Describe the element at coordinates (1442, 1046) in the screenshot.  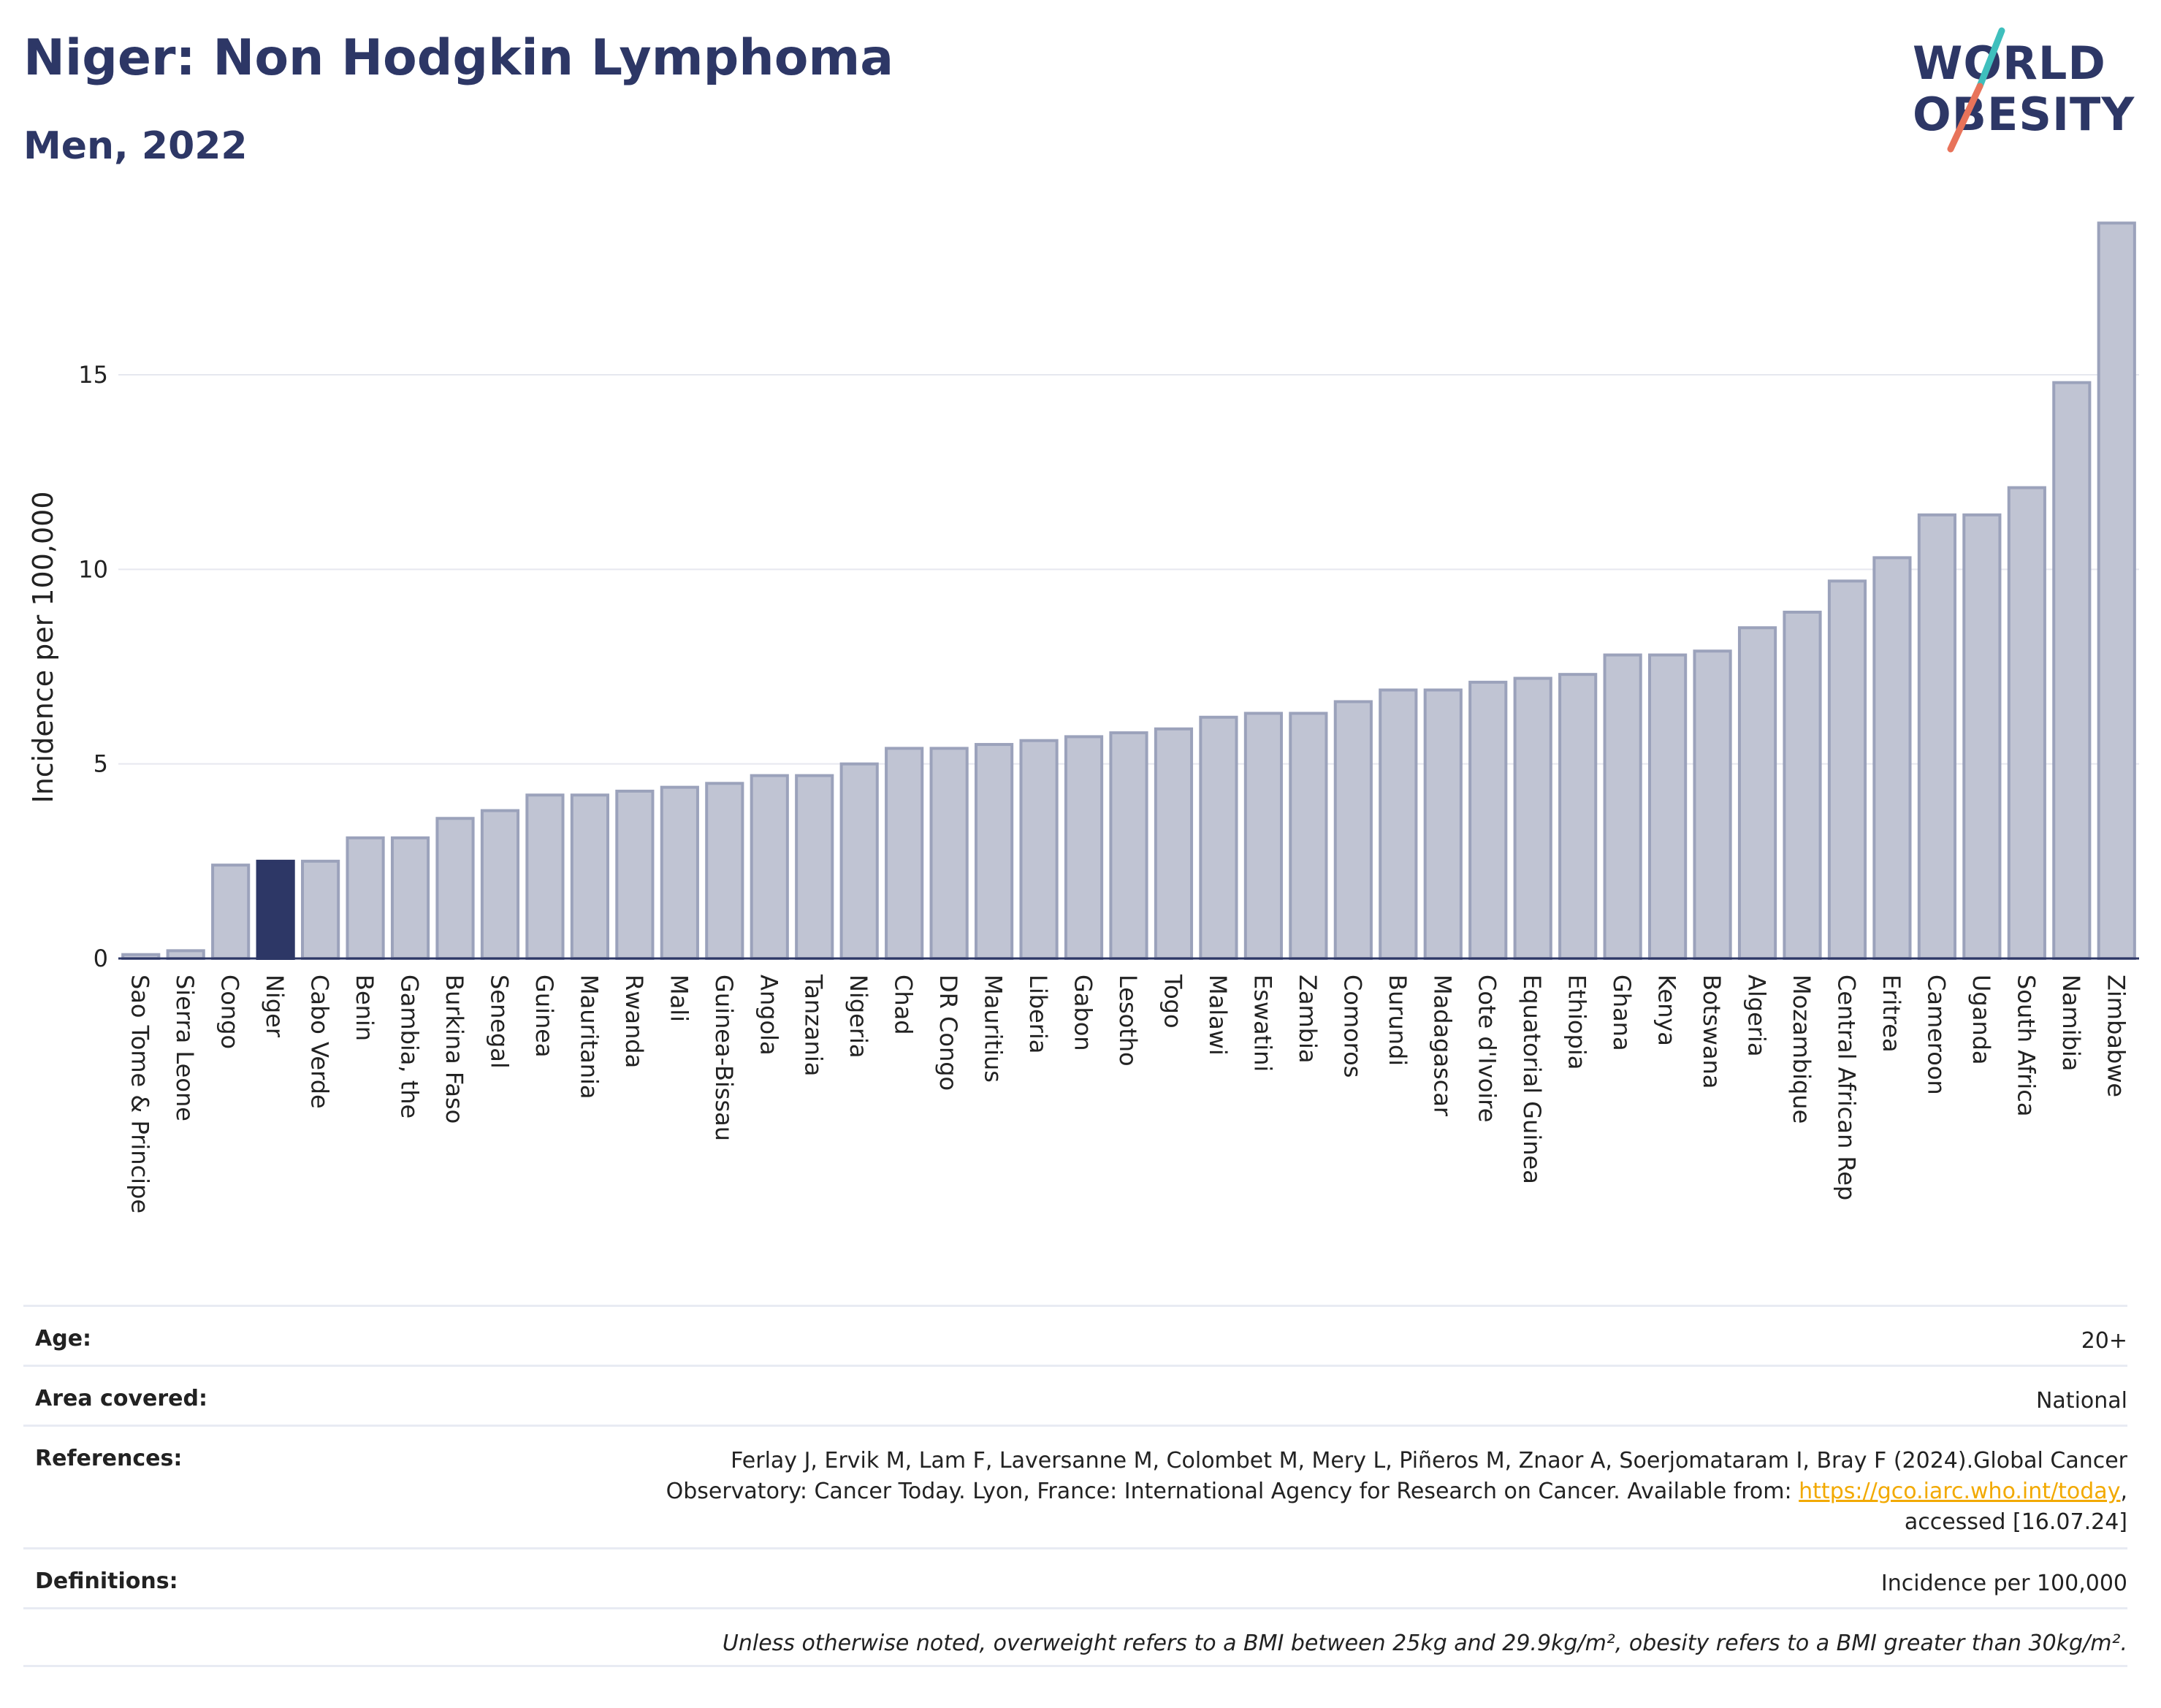
I see `x-tick-label: Madagascar` at that location.